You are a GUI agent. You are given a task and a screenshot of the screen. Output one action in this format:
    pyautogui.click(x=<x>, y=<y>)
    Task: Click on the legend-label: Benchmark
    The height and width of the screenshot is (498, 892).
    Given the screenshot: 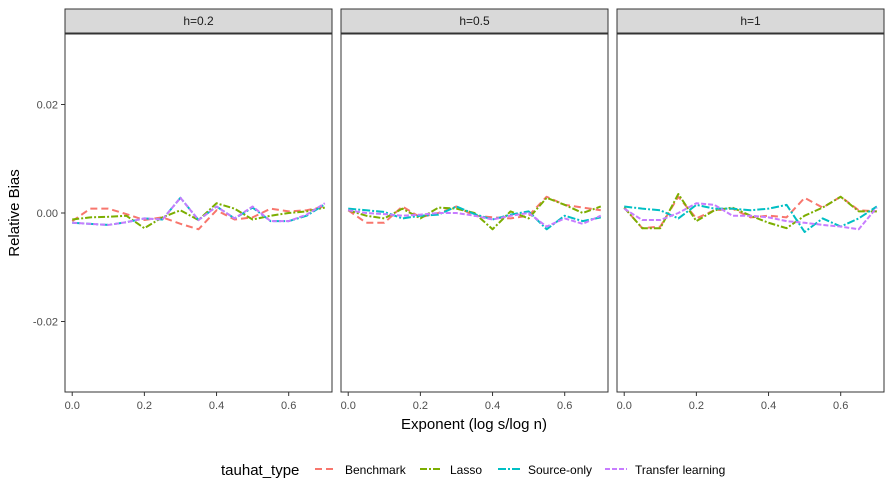 What is the action you would take?
    pyautogui.click(x=376, y=470)
    